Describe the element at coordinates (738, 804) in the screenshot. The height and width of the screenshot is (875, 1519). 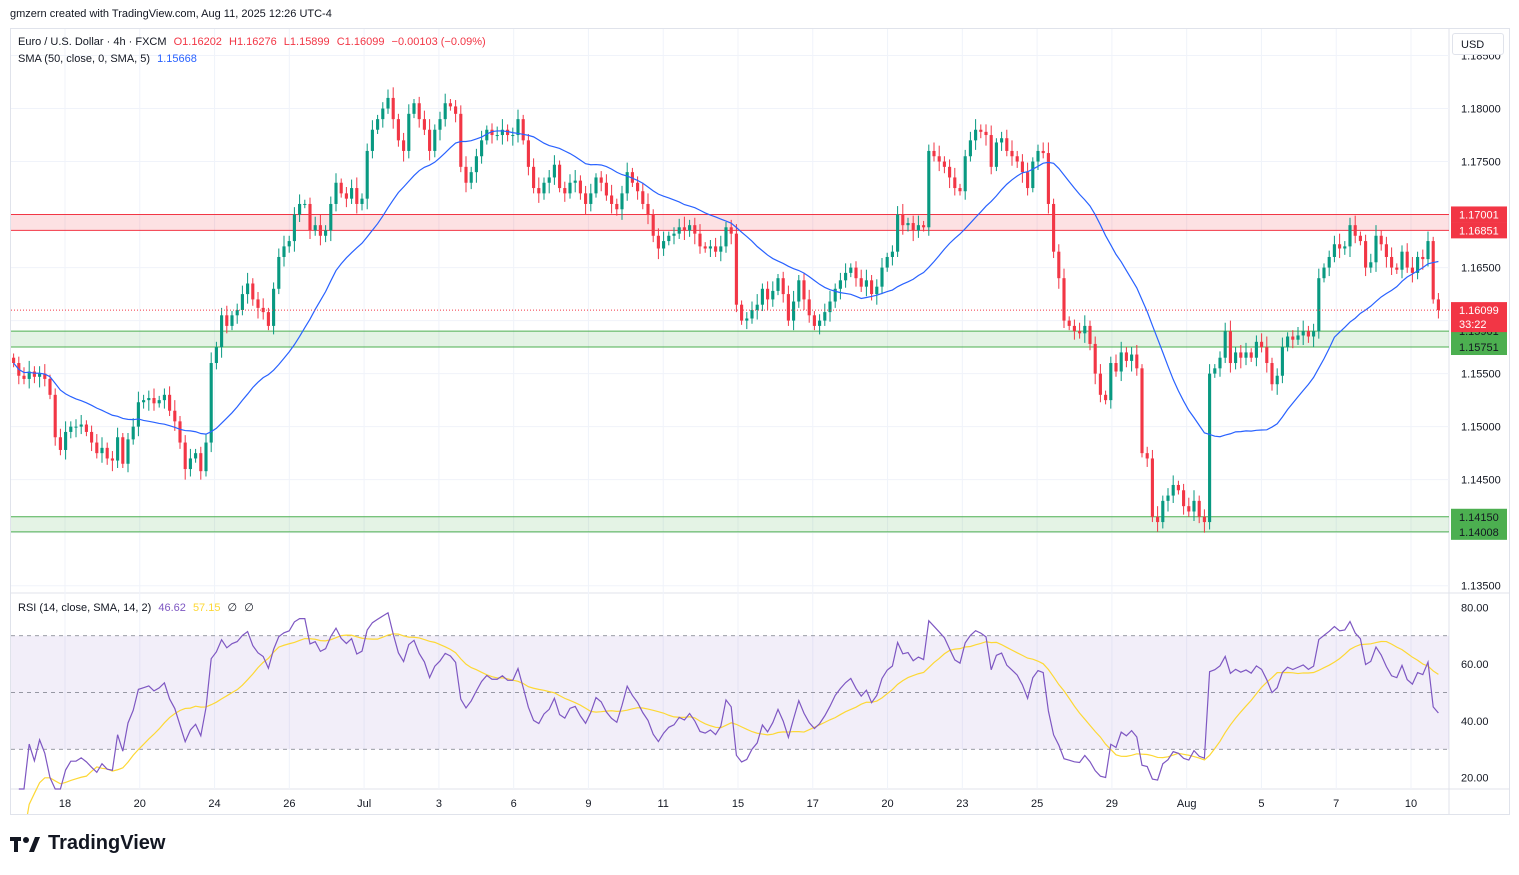
I see `time-tick-label: 15` at that location.